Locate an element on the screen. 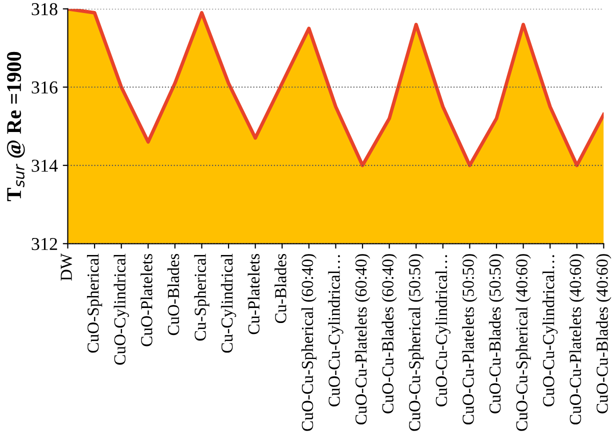  x-tick-label: CuO-Cu-Blades (60:40) is located at coordinates (389, 334).